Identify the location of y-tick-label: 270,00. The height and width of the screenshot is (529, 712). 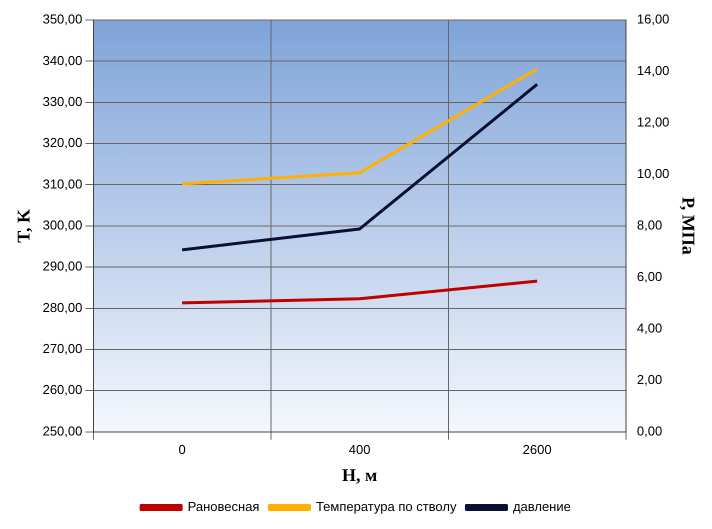
(62, 348).